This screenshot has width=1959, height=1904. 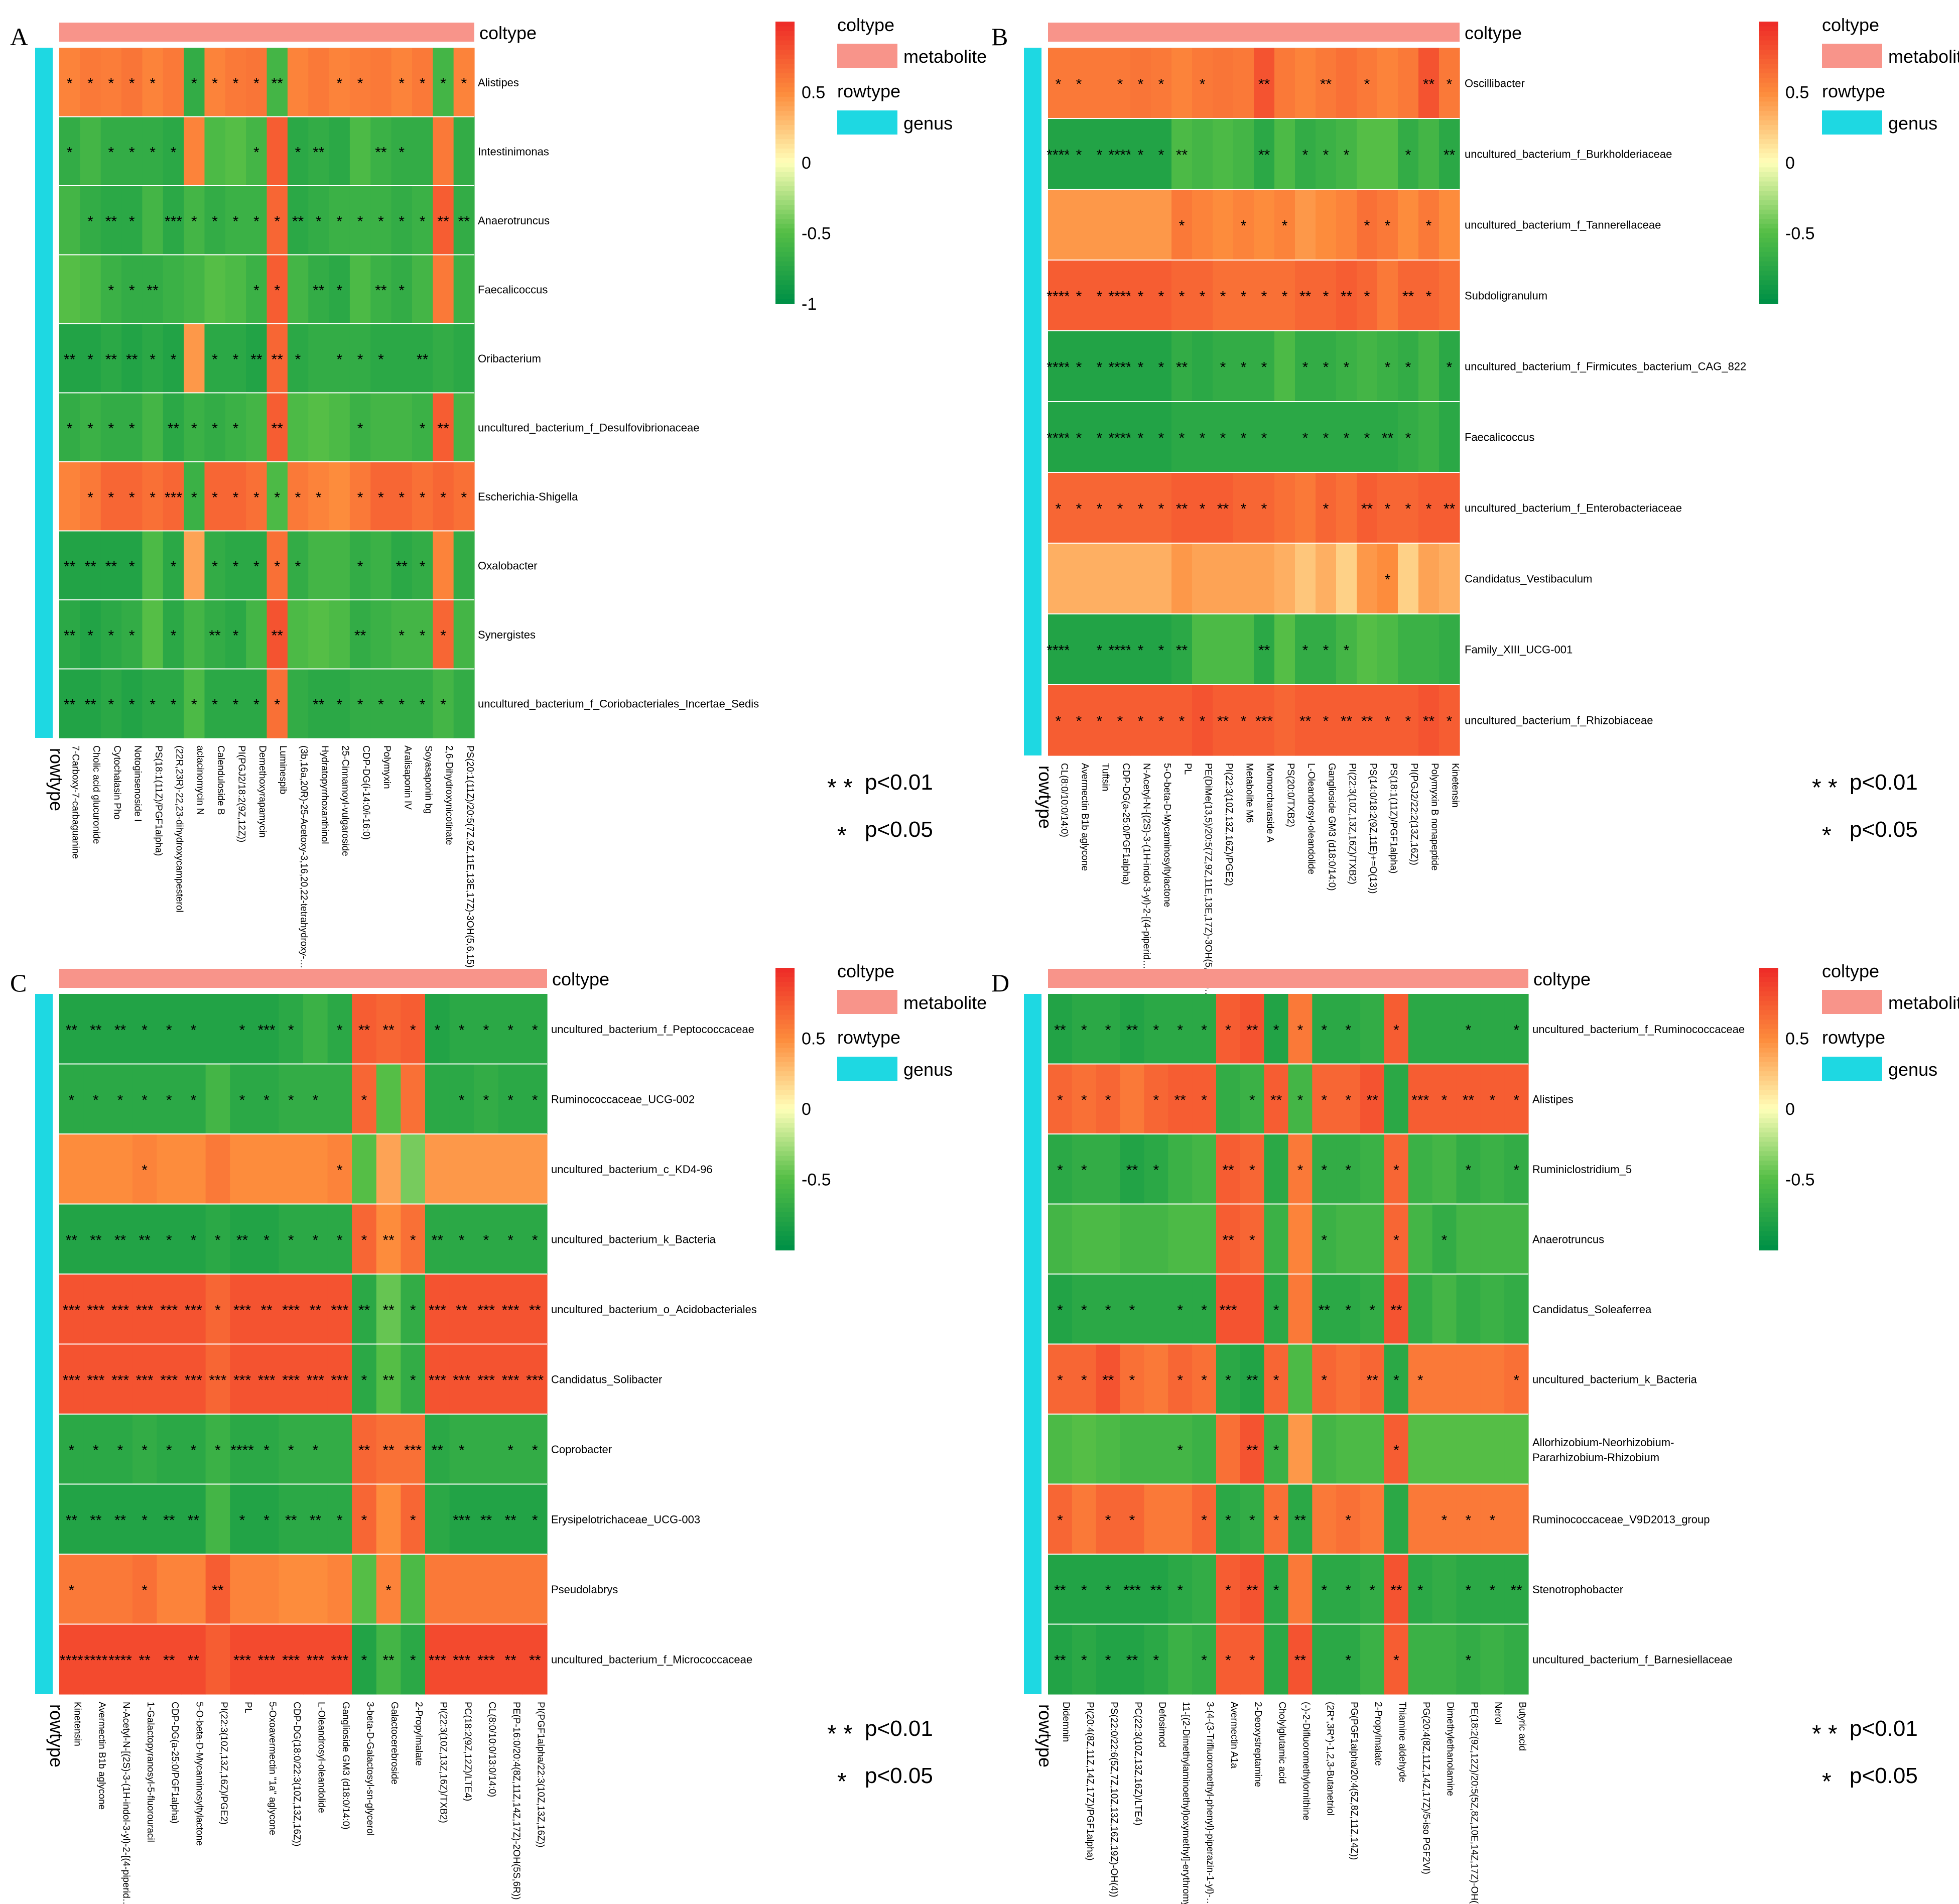 What do you see at coordinates (1066, 1722) in the screenshot?
I see `column-label: Didemnin` at bounding box center [1066, 1722].